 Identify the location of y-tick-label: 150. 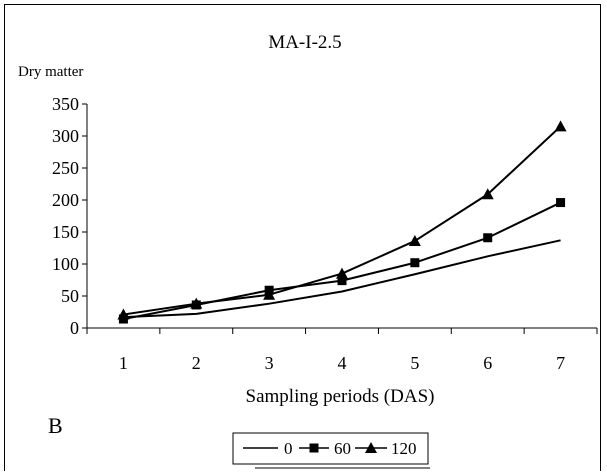
(65, 232).